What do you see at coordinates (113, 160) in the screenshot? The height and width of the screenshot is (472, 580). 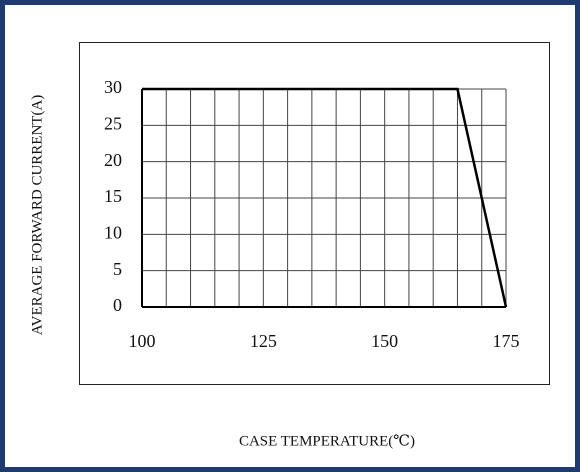 I see `y-tick-label: 20` at bounding box center [113, 160].